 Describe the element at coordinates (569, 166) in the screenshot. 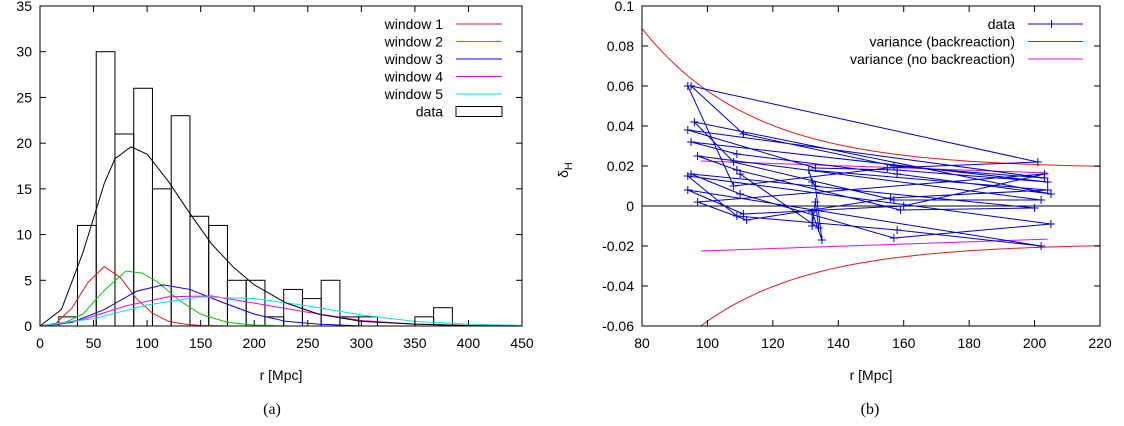

I see `panel-b-ylabel-sub: H` at that location.